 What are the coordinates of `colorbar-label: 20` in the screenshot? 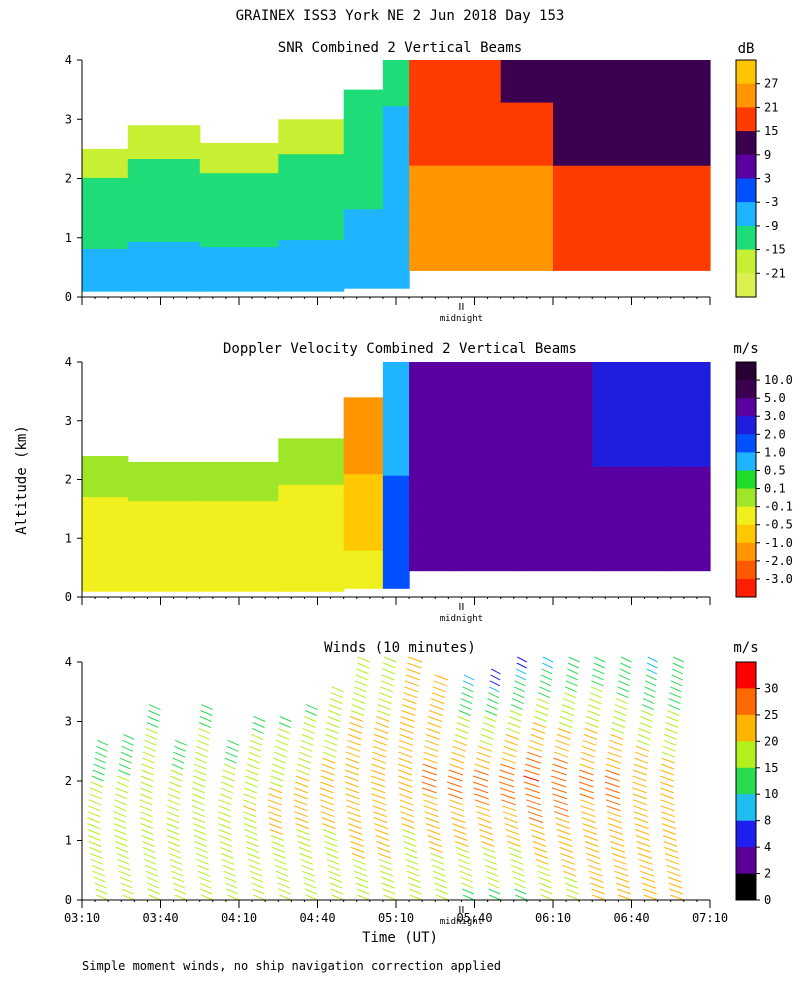 It's located at (771, 741).